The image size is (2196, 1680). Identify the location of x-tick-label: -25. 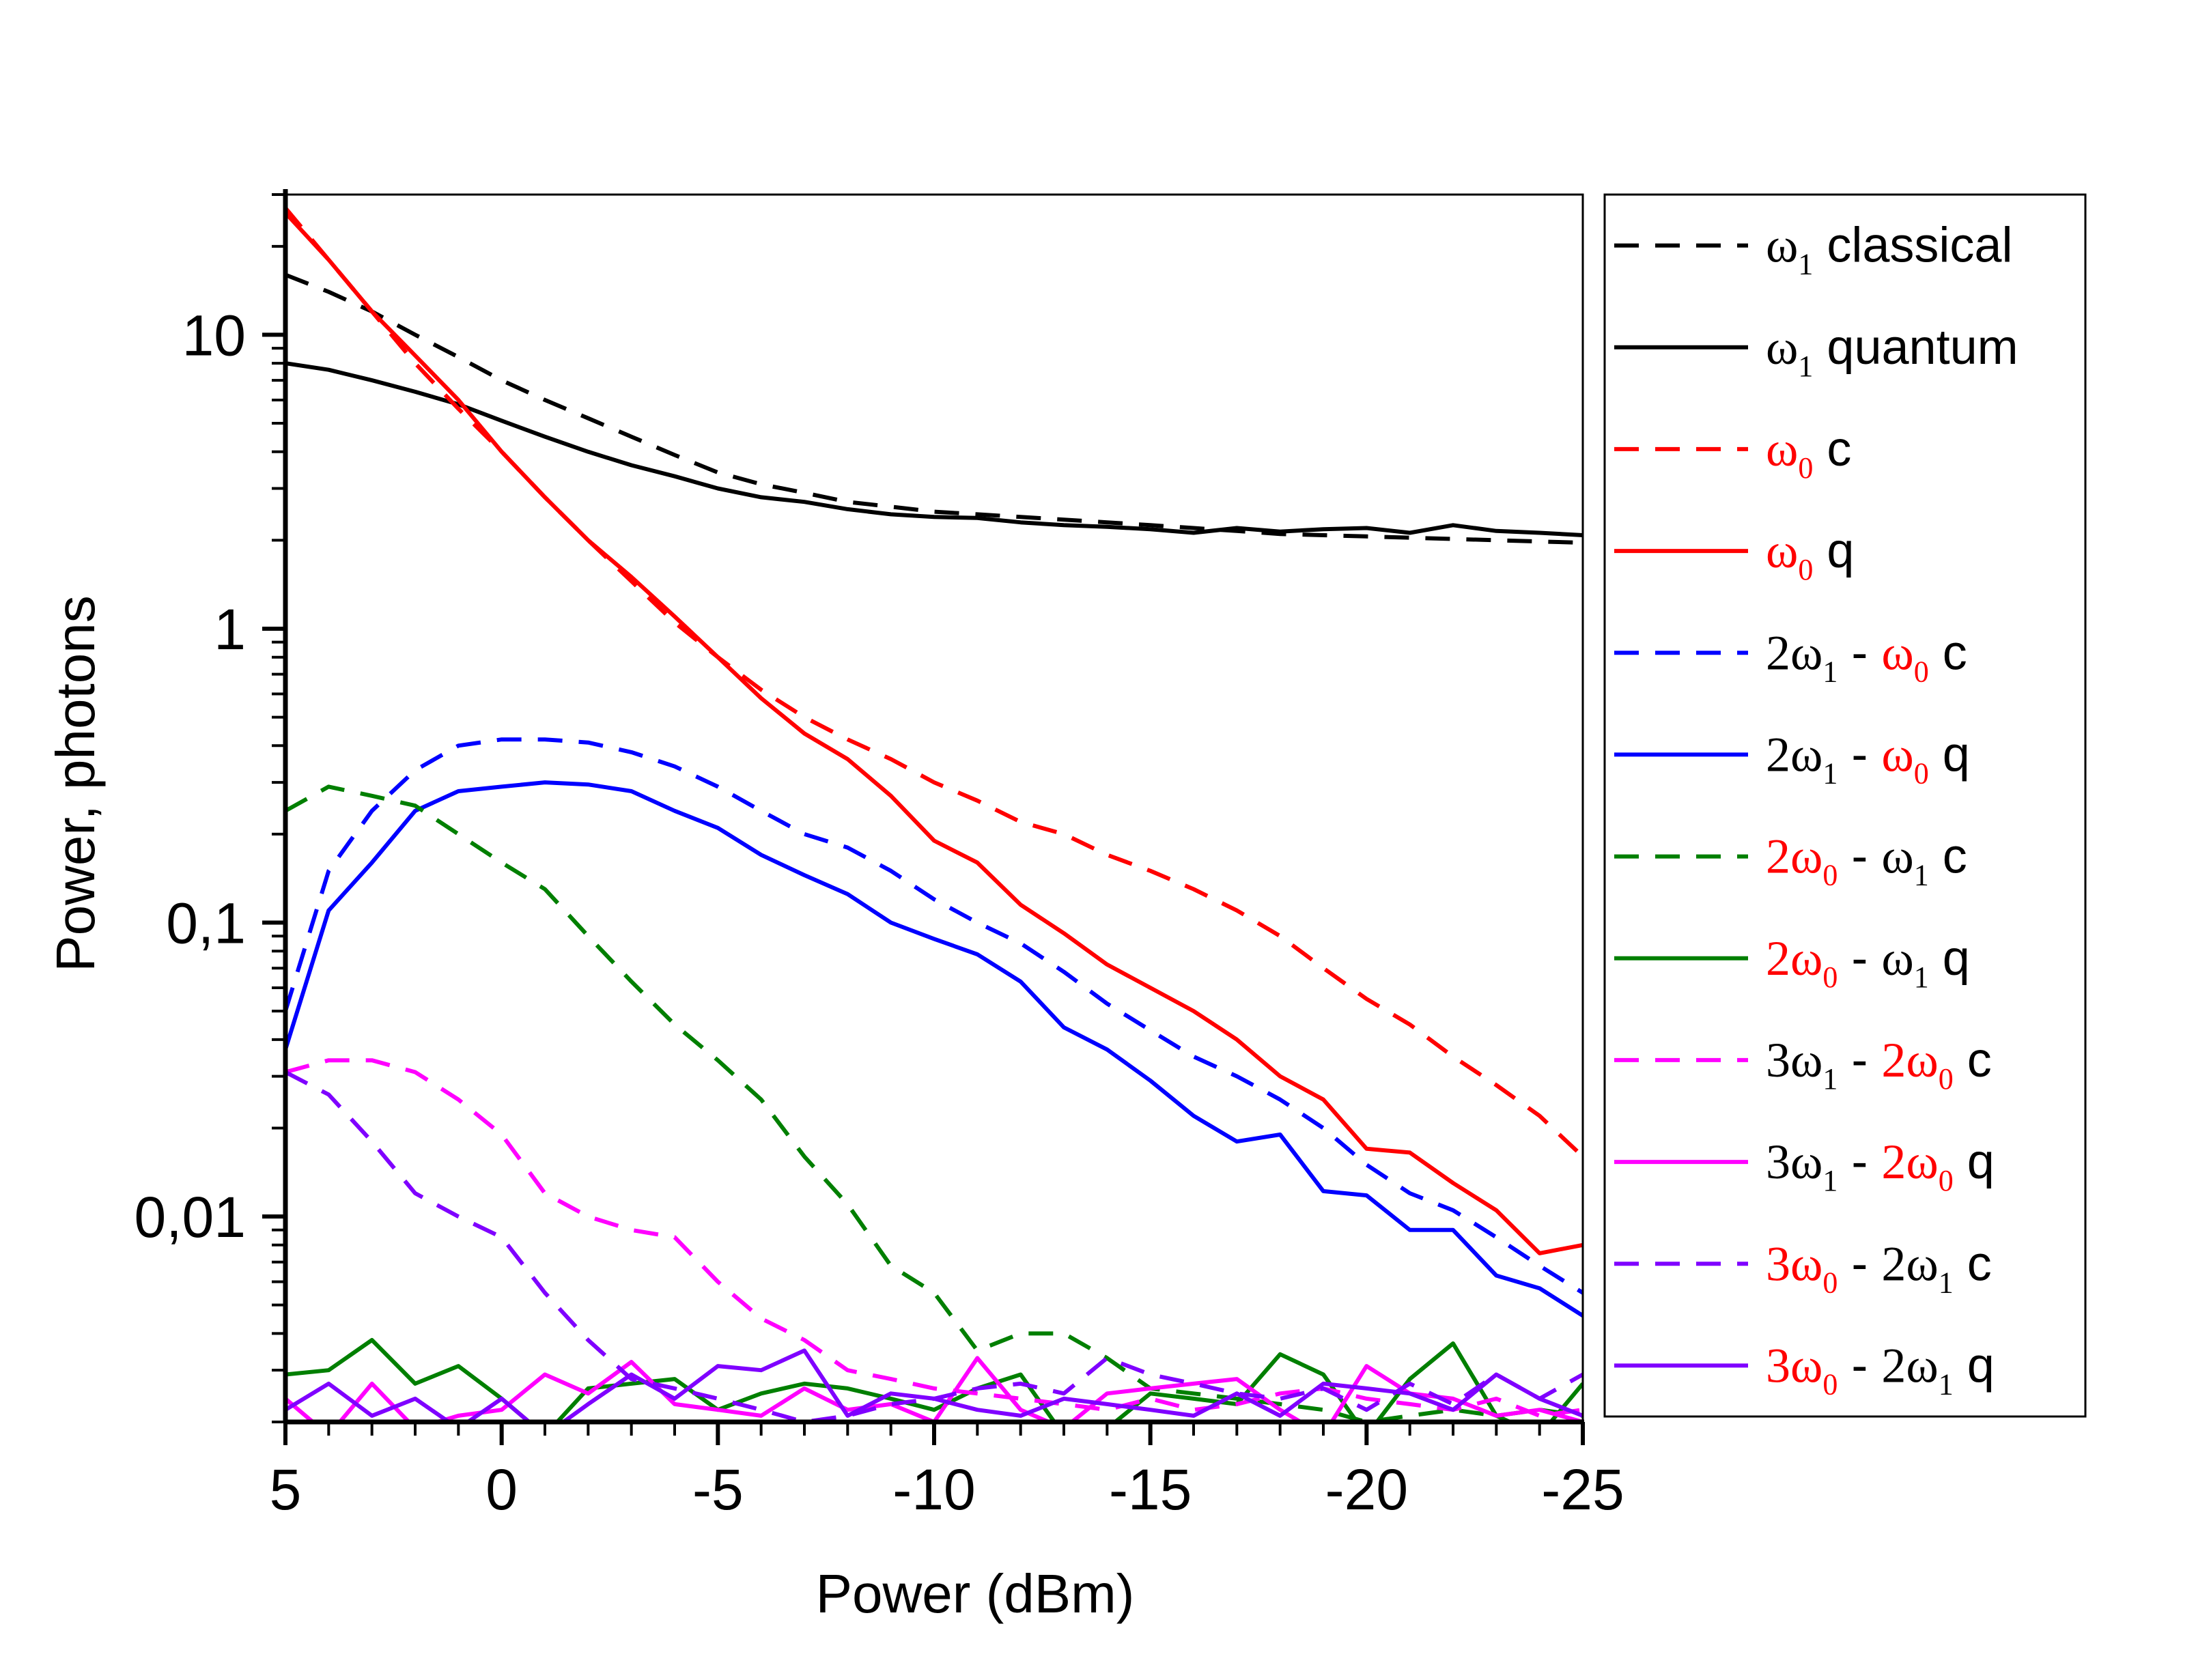
(1582, 1489).